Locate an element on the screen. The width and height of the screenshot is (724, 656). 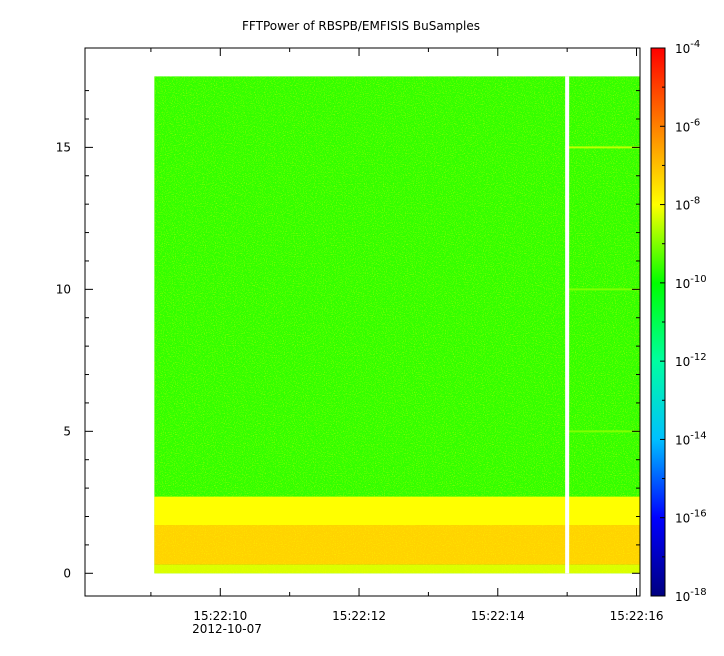
colorbar: 10⁻¹⁸ 10⁻¹⁶ 10⁻¹⁴ 10⁻¹² 10⁻¹⁰ 10⁻⁸ 10⁻⁶ 10⁻⁴ is located at coordinates (678, 321).